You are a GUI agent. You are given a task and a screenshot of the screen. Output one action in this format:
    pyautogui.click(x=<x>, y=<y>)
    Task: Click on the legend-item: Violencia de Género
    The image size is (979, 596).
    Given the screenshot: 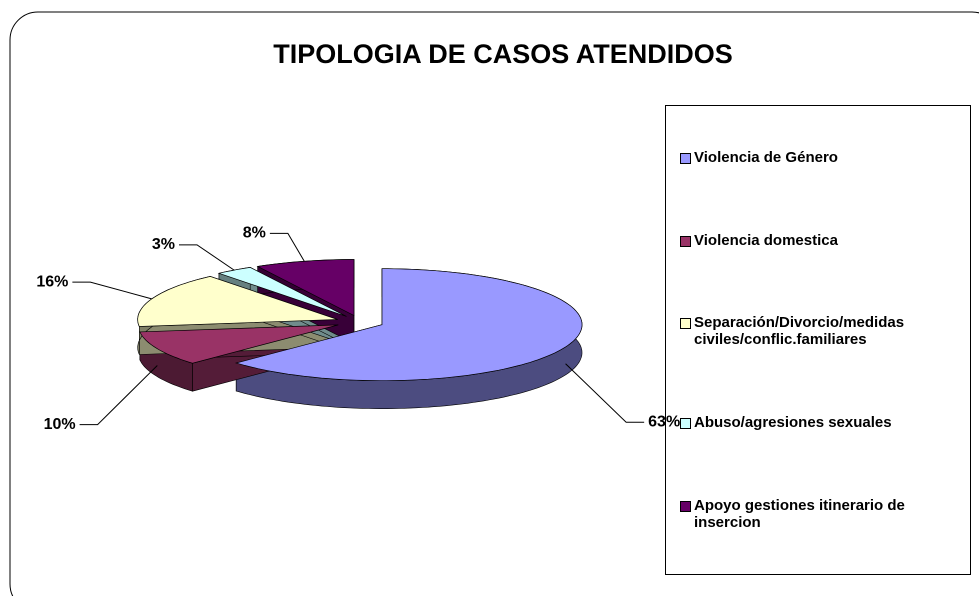 What is the action you would take?
    pyautogui.click(x=821, y=157)
    